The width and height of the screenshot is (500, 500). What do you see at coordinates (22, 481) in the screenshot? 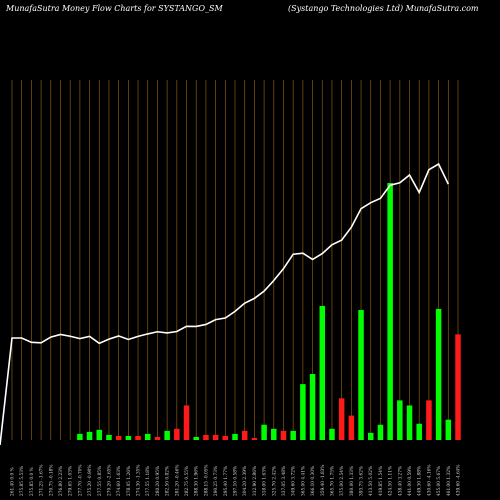
I see `x-tick-label: 275.85 5.53%` at bounding box center [22, 481].